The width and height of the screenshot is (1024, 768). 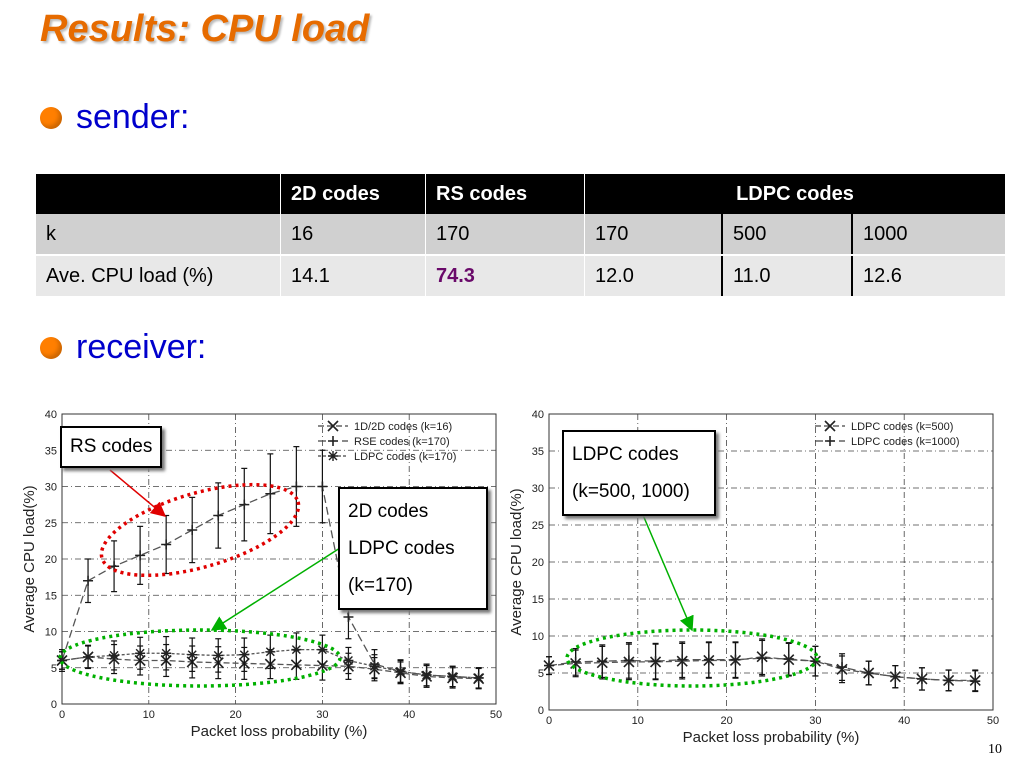 I want to click on y-tick-label: 40, so click(x=51, y=415).